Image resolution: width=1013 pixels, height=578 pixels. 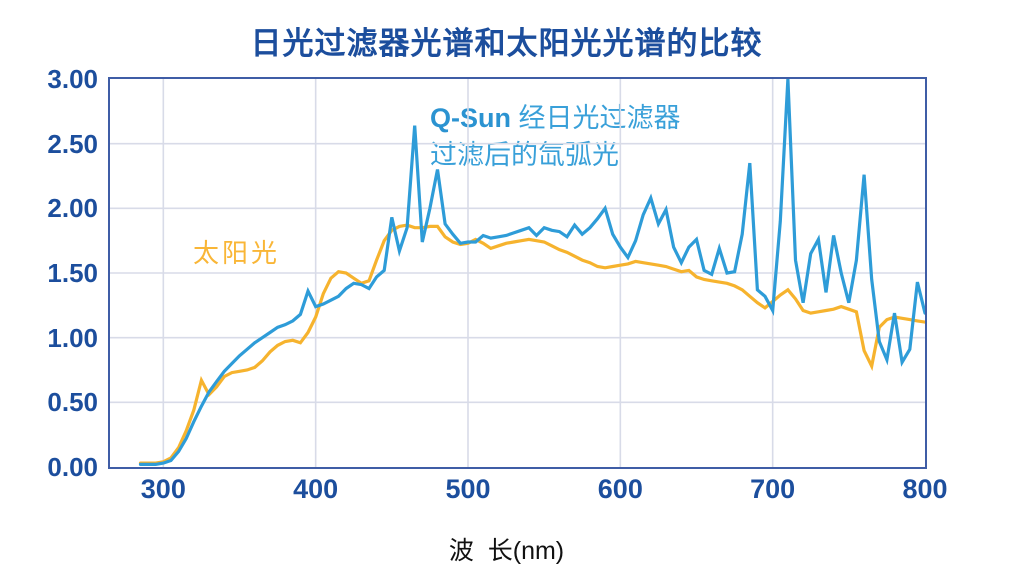 I want to click on y-tick-label: 1.50, so click(x=72, y=273).